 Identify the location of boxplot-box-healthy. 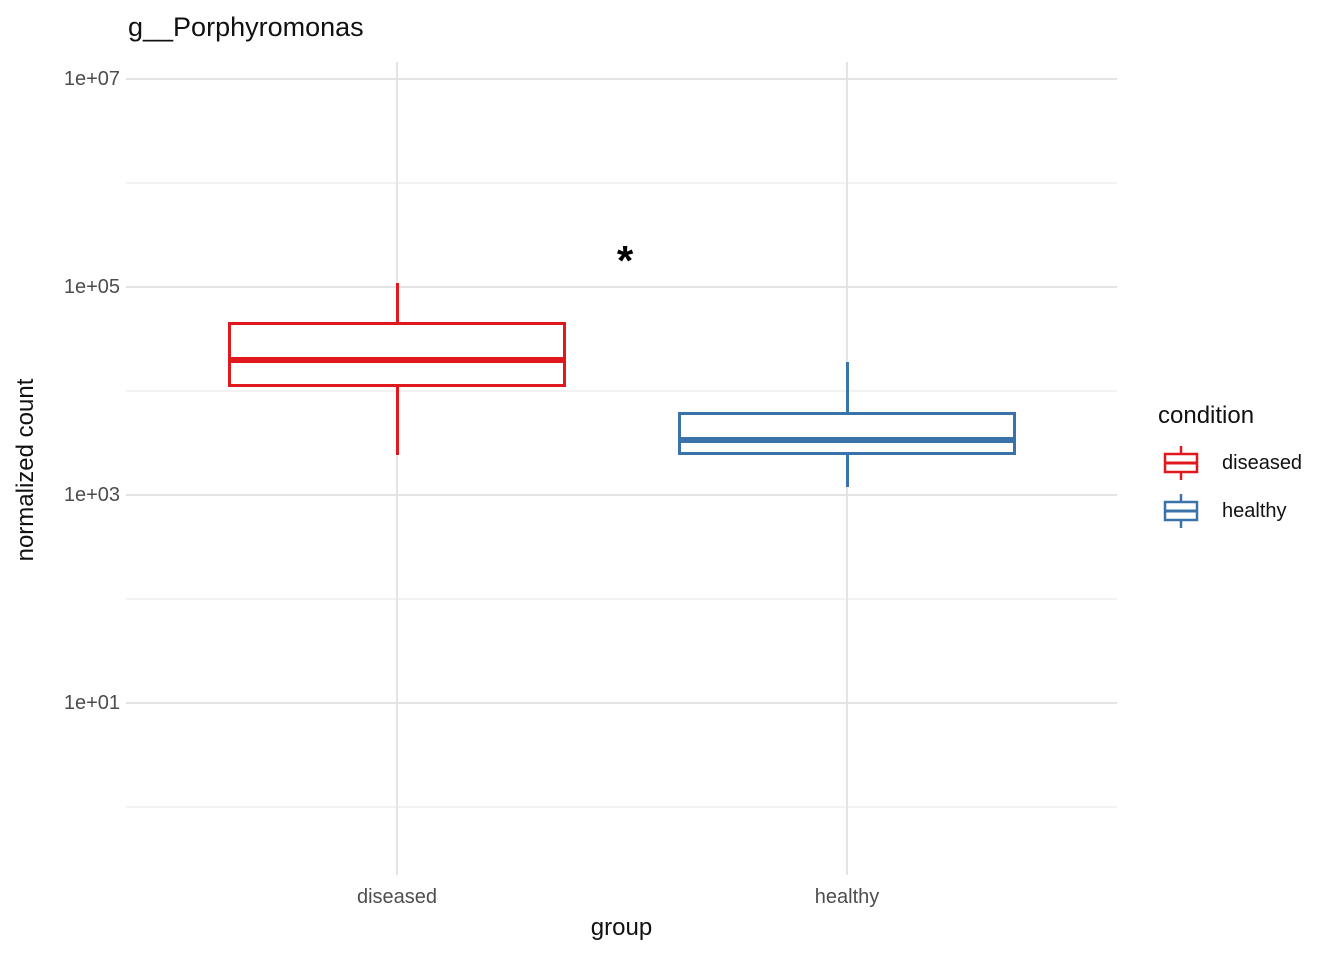
(847, 433).